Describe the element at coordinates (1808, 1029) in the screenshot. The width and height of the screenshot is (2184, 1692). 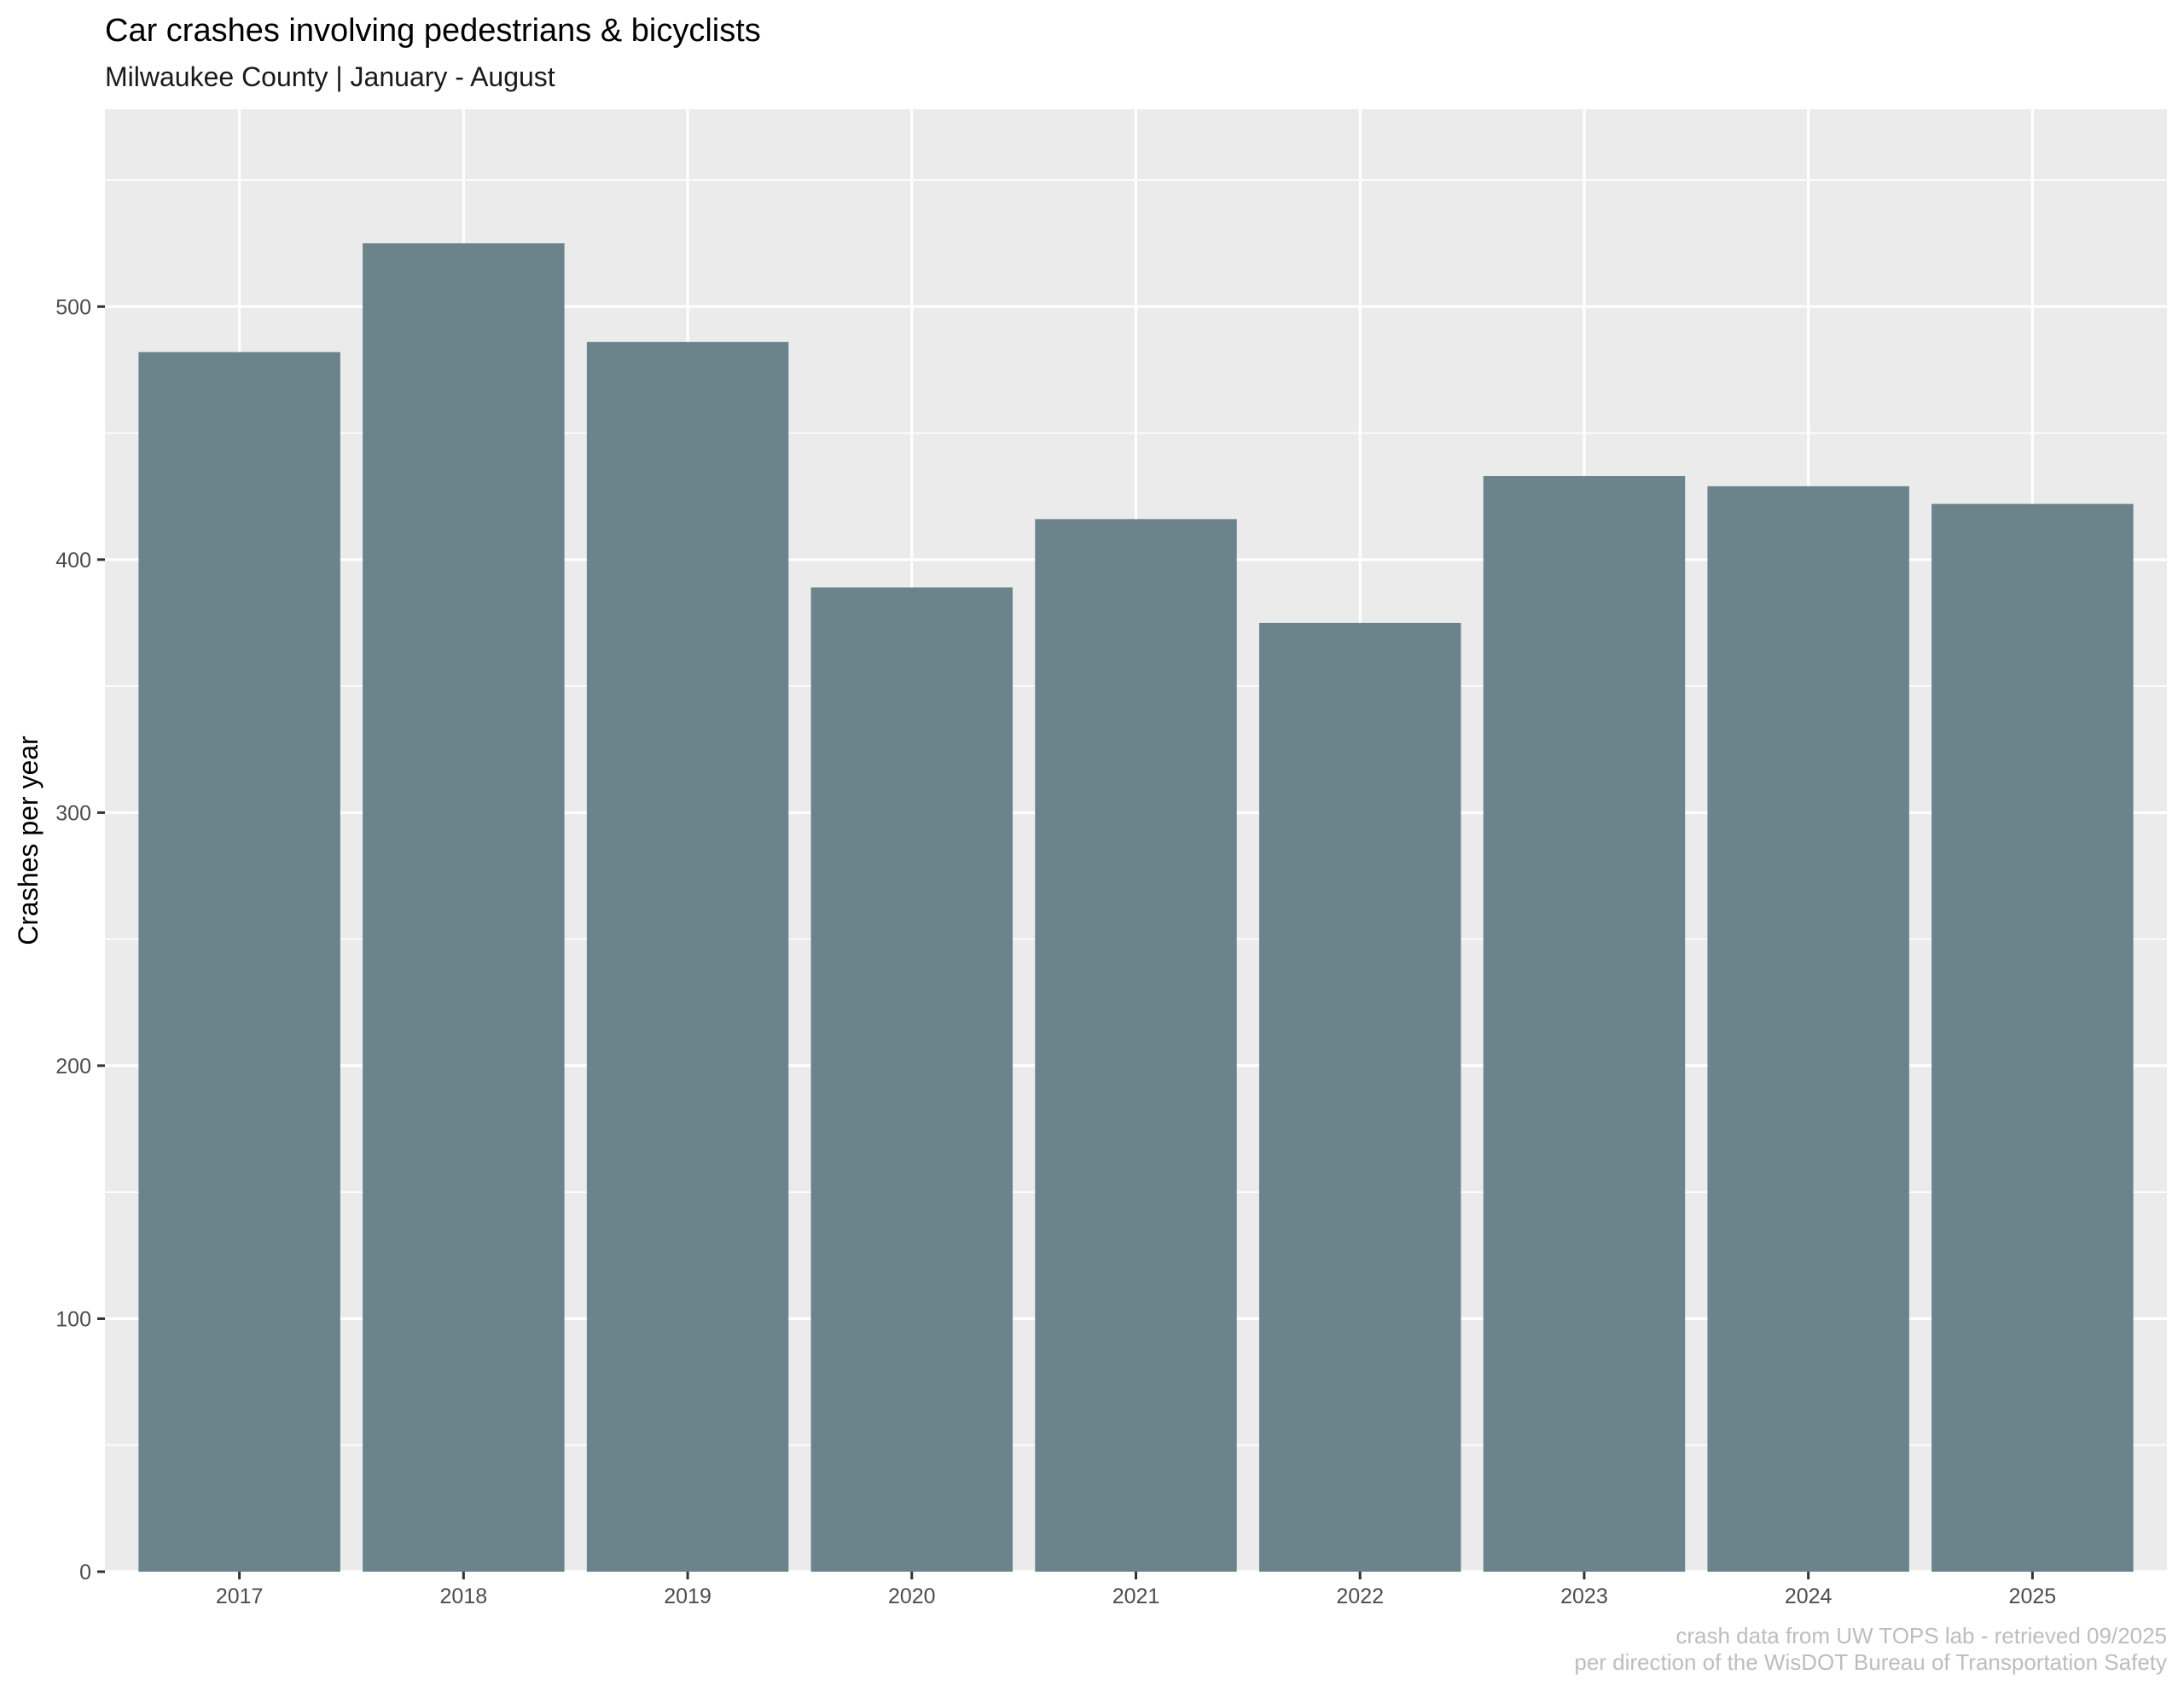
I see `bar-2024` at that location.